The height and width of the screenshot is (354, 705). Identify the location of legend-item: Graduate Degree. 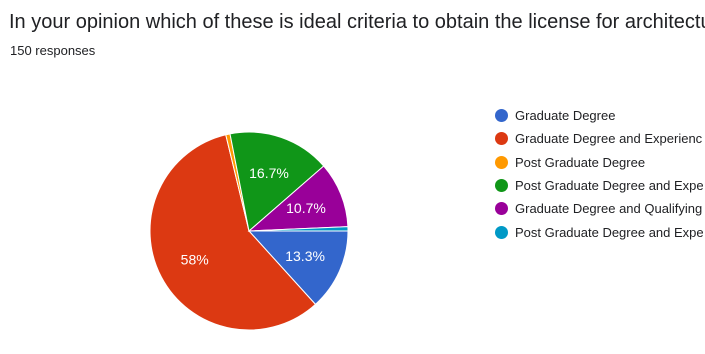
(600, 115).